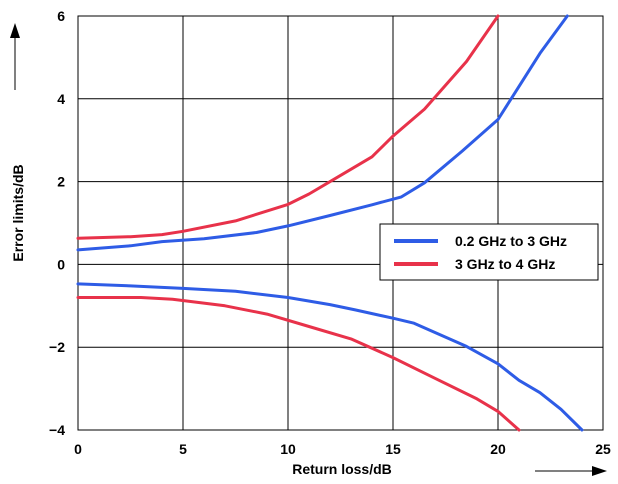  What do you see at coordinates (57, 223) in the screenshot?
I see `y-tick-labels: −4 −2 0 2 4 6` at bounding box center [57, 223].